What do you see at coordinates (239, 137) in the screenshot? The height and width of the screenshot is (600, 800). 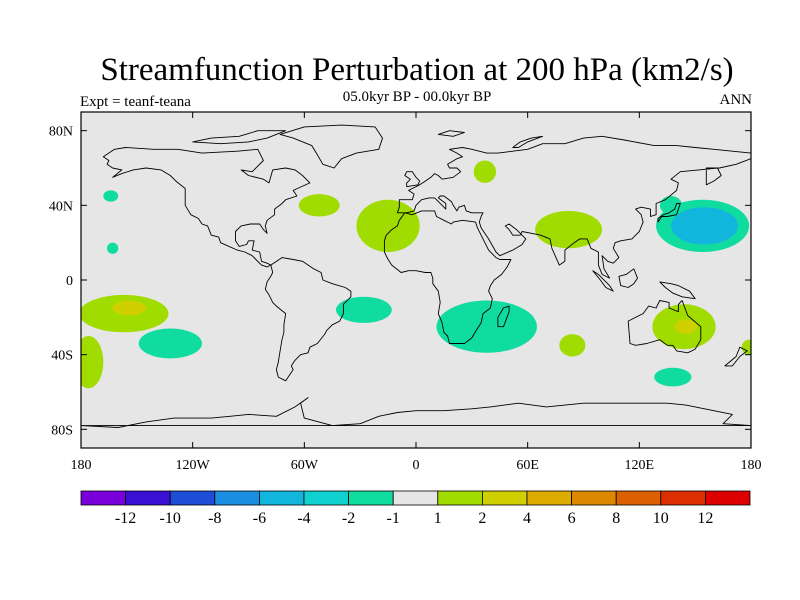 I see `coastline-arctic-islands-ca` at bounding box center [239, 137].